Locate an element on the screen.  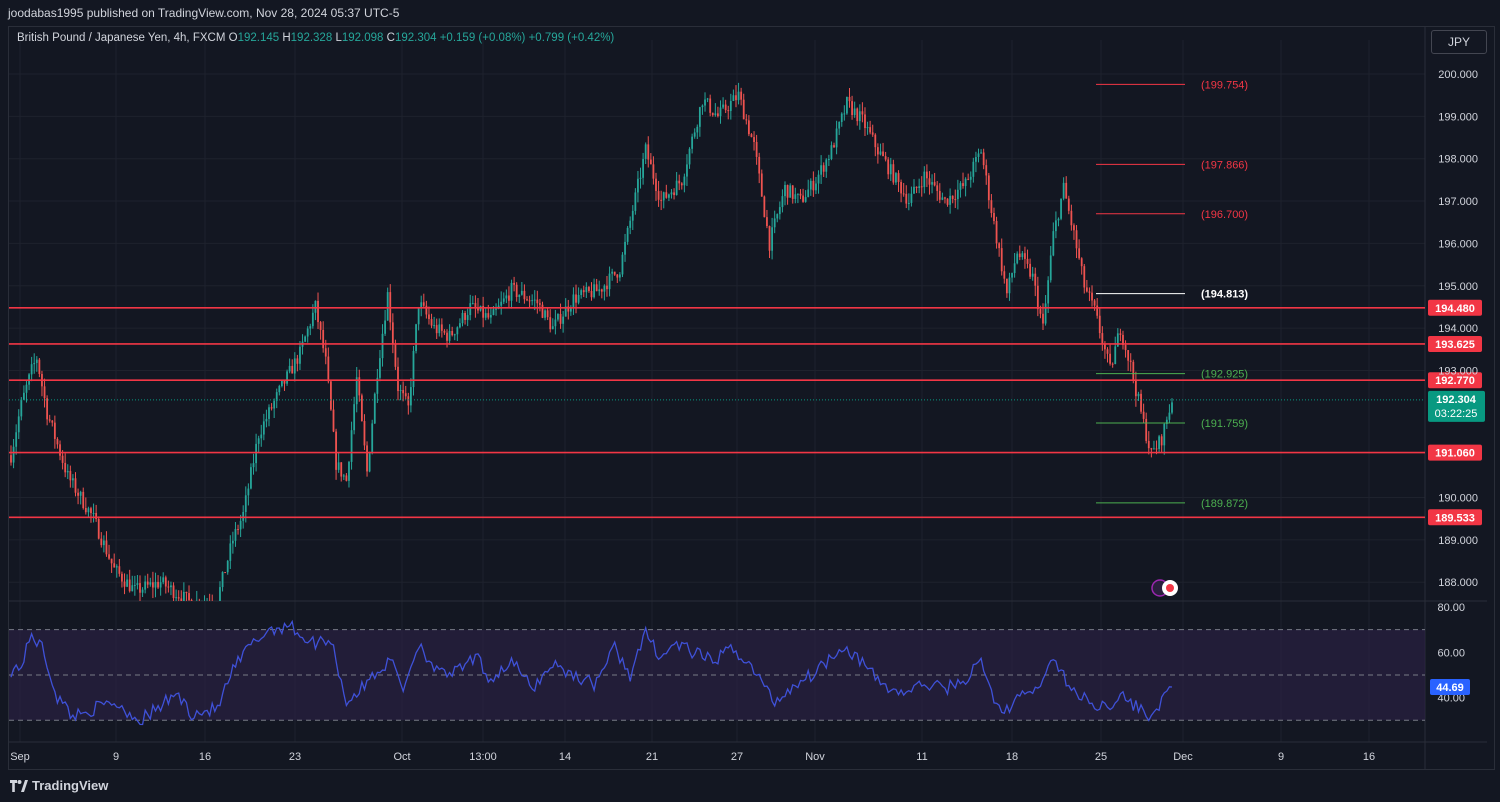
tradingview-logo: TradingView is located at coordinates (59, 785).